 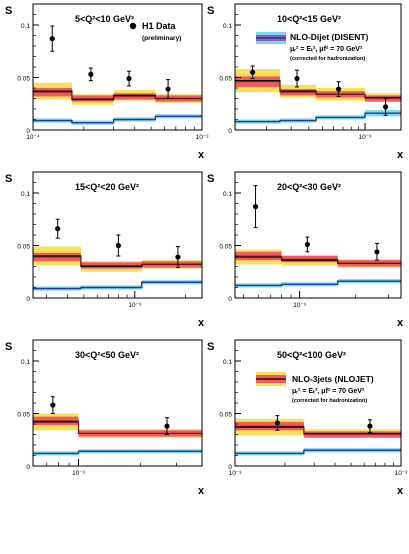 What do you see at coordinates (161, 38) in the screenshot?
I see `data-legend-note: (preliminary)` at bounding box center [161, 38].